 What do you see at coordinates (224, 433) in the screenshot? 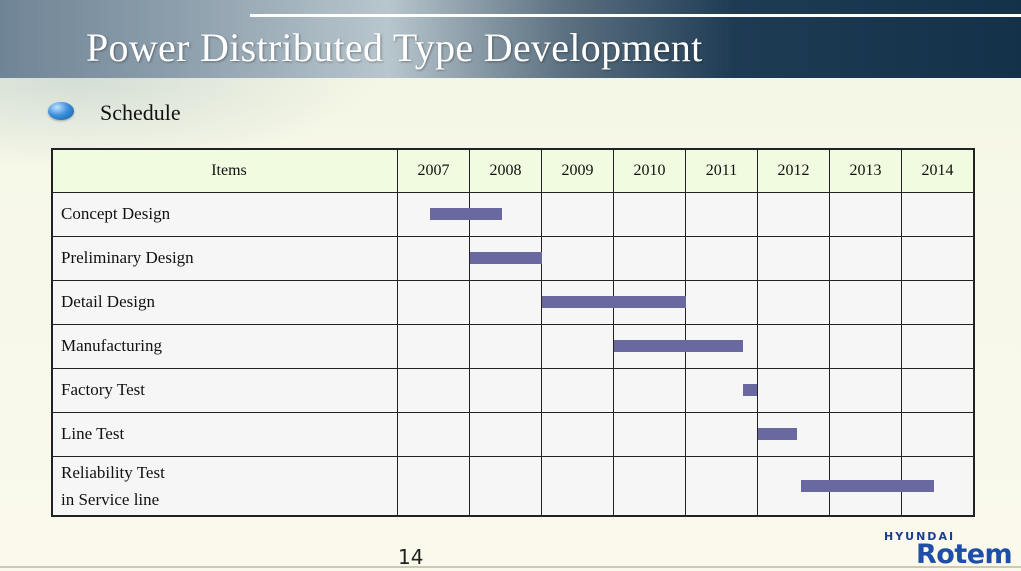
I see `row-item-label: Line Test` at bounding box center [224, 433].